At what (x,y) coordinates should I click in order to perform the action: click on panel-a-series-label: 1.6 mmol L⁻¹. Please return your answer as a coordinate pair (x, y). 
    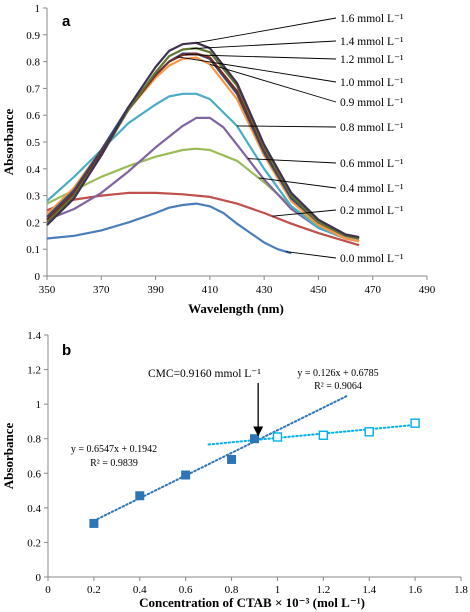
    Looking at the image, I should click on (372, 19).